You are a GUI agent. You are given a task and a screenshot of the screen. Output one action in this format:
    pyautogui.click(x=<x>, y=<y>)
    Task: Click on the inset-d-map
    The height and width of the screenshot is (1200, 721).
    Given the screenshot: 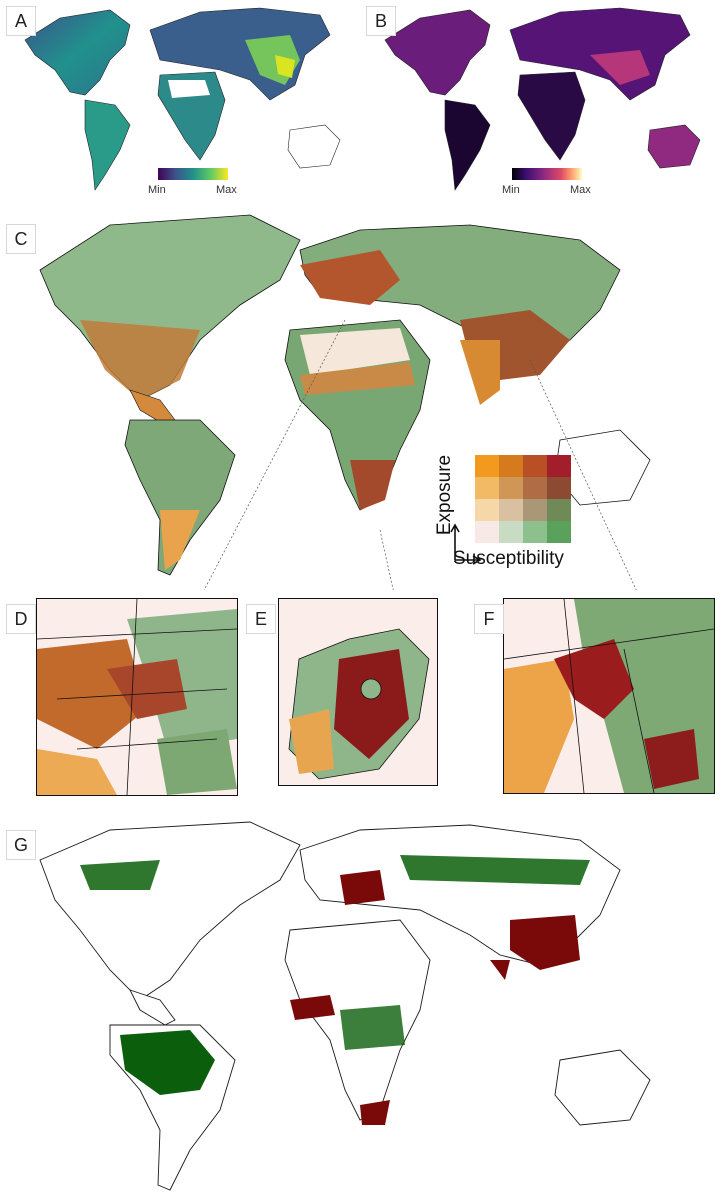 What is the action you would take?
    pyautogui.click(x=137, y=697)
    